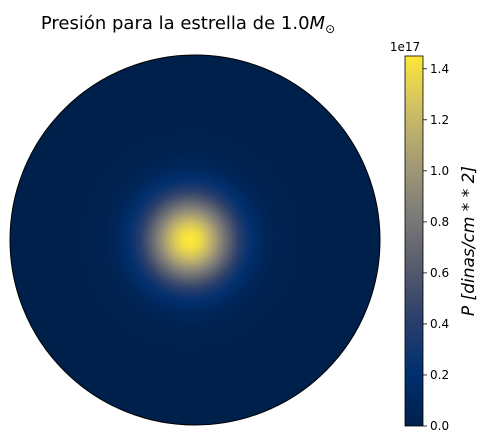 This screenshot has height=444, width=491. Describe the element at coordinates (405, 47) in the screenshot. I see `colorbar-offset-text: 1e17` at that location.